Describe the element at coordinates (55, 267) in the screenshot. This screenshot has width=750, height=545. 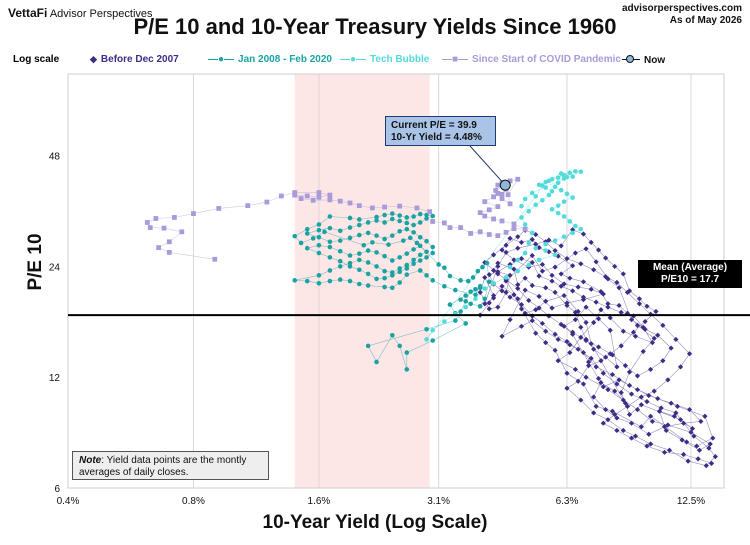
I see `y-tick-label: 24` at that location.